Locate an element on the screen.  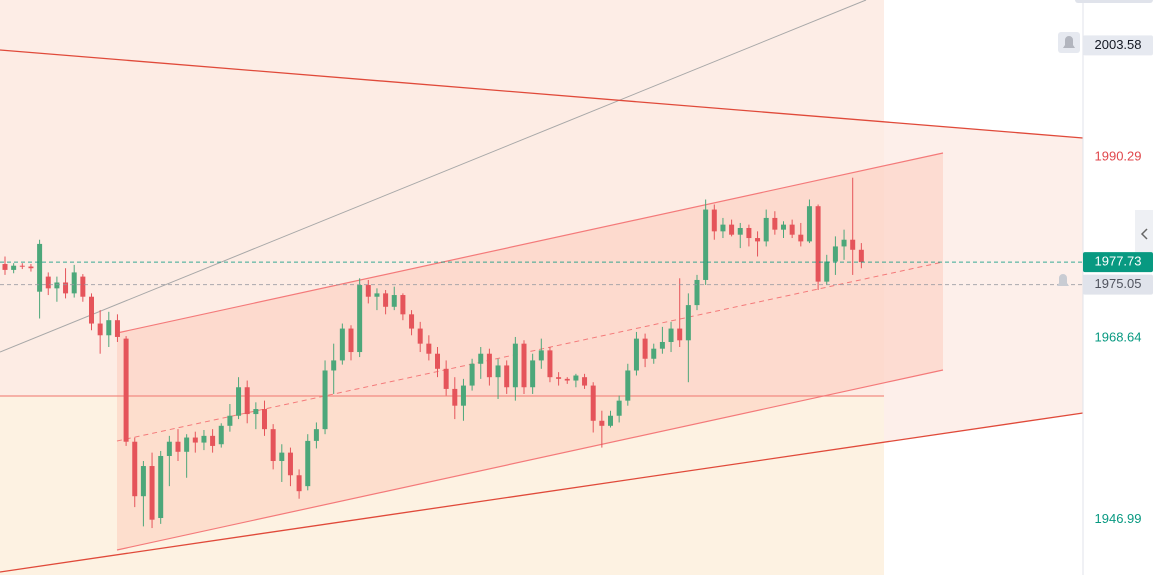
price-label: 1968.64 is located at coordinates (1118, 337).